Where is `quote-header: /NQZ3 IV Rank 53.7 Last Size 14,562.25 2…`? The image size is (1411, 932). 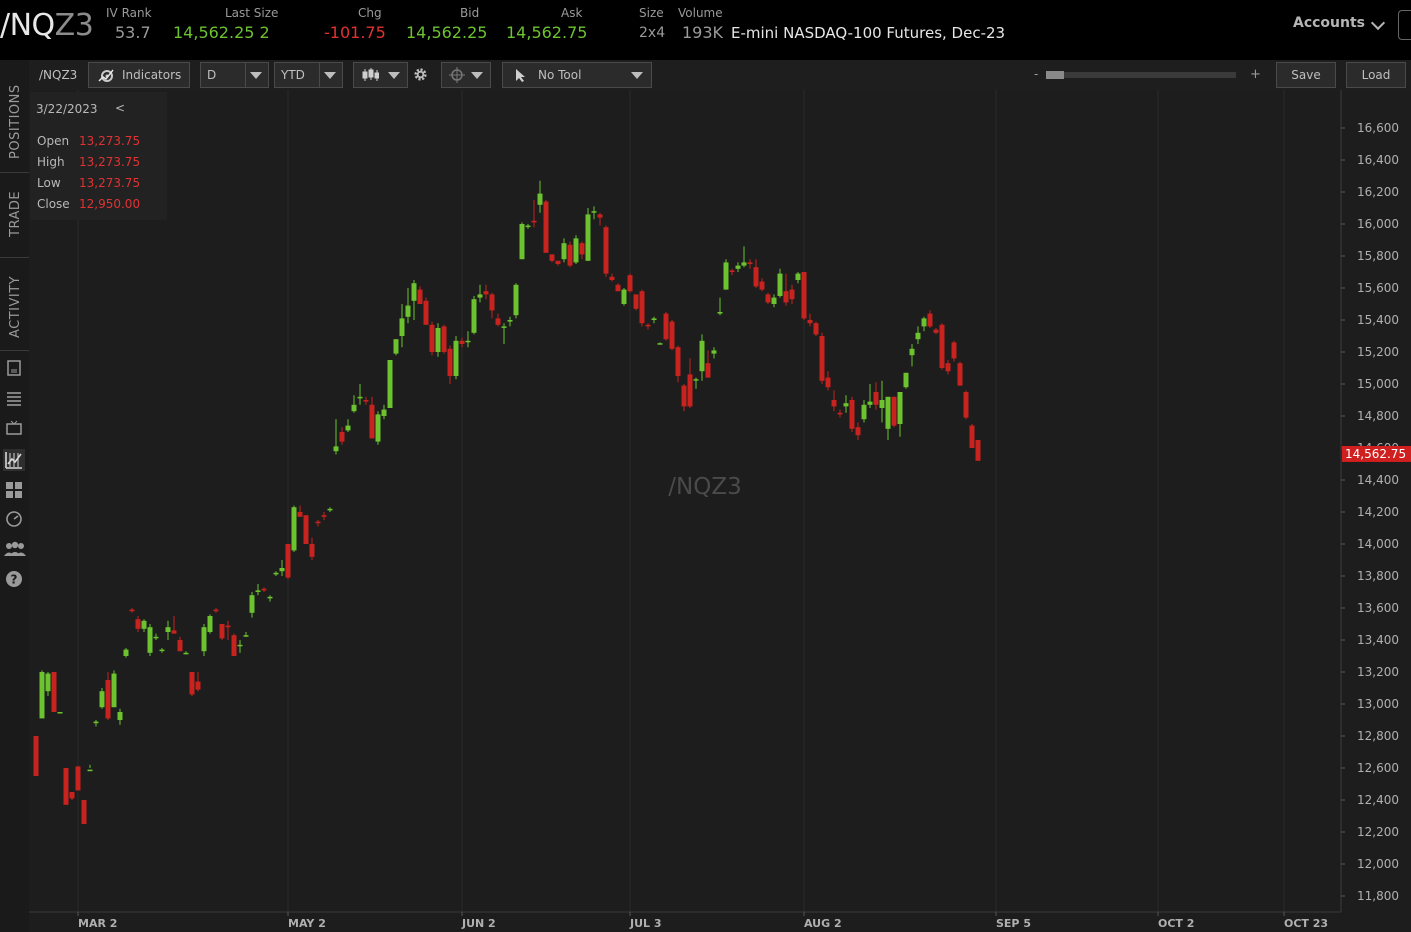 quote-header: /NQZ3 IV Rank 53.7 Last Size 14,562.25 2… is located at coordinates (705, 30).